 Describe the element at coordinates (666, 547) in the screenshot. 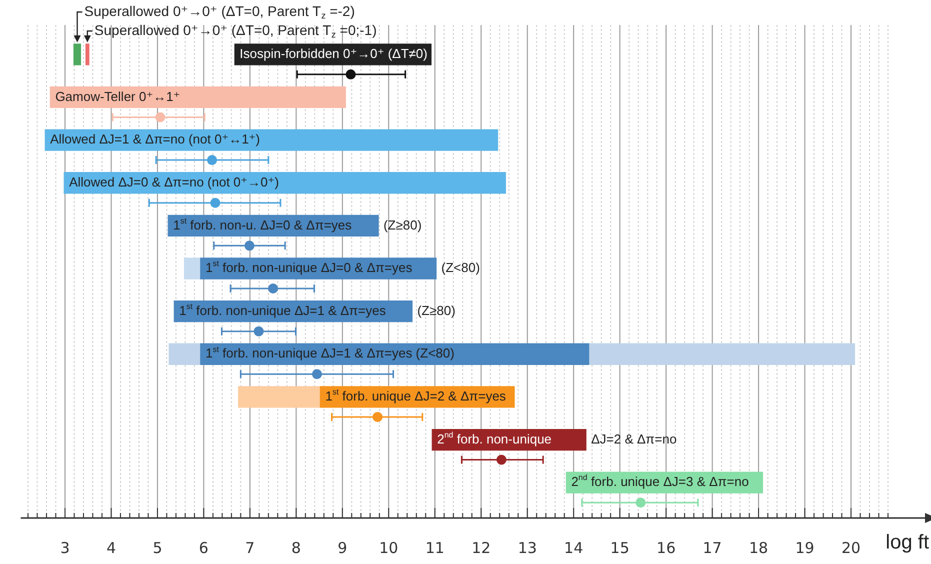

I see `x-tick-label: 16` at that location.